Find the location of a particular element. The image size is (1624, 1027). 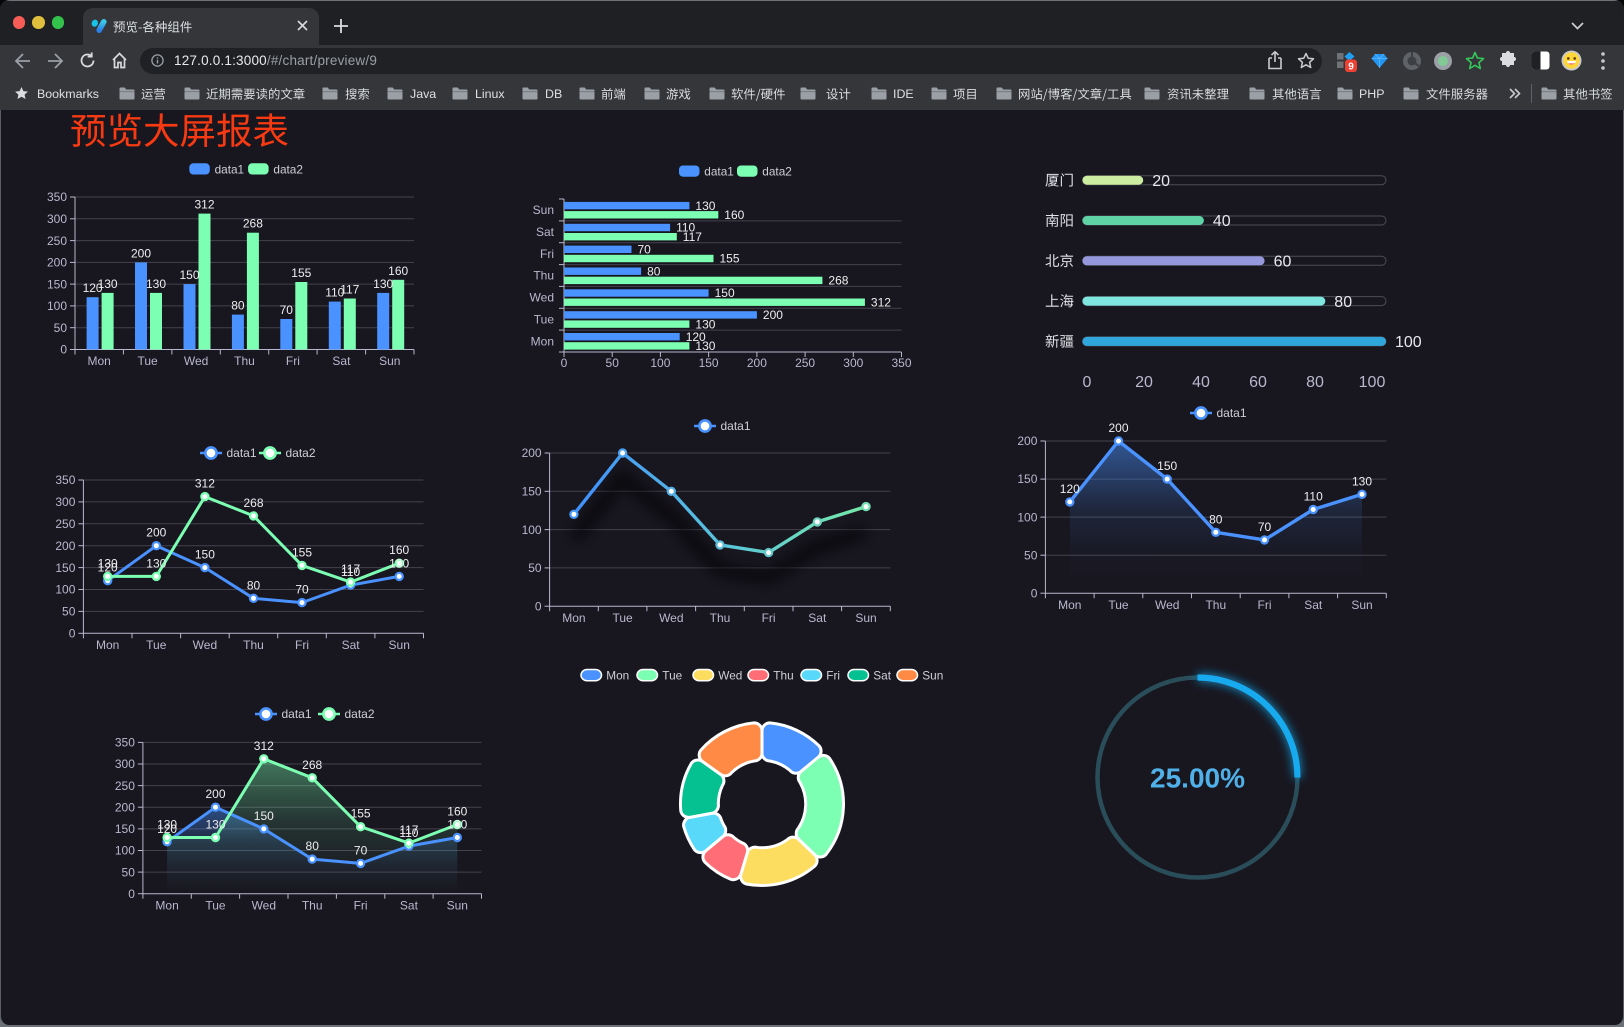

svg-text: 60 is located at coordinates (1258, 382).